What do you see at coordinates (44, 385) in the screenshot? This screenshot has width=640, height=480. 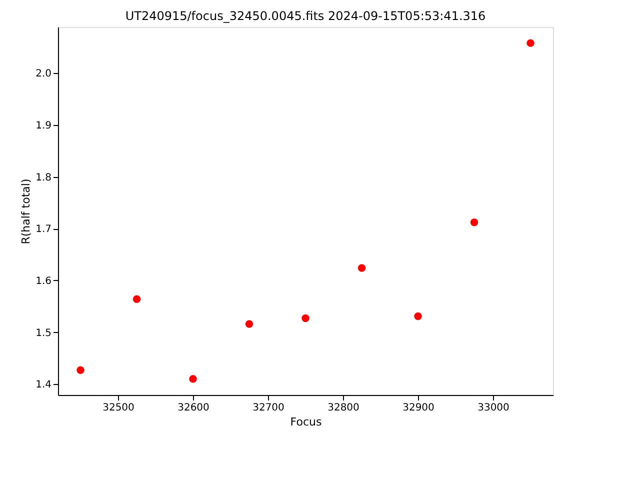 I see `y-tick-label: 1.4` at bounding box center [44, 385].